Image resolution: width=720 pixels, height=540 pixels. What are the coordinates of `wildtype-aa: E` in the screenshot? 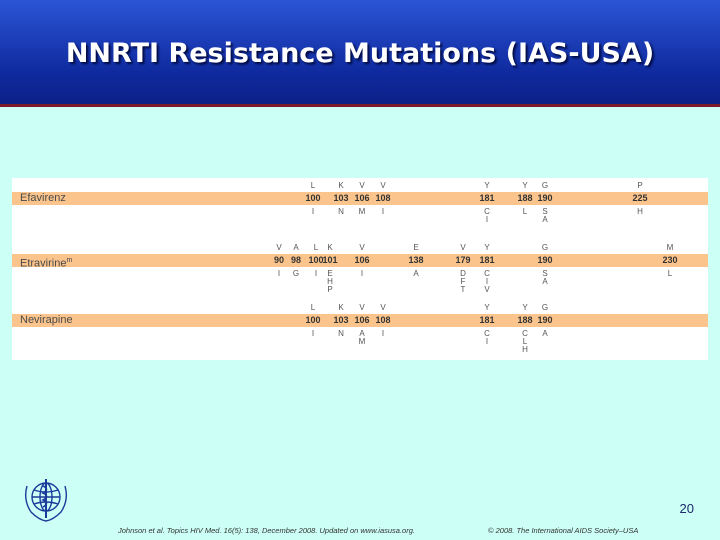 It's located at (416, 247).